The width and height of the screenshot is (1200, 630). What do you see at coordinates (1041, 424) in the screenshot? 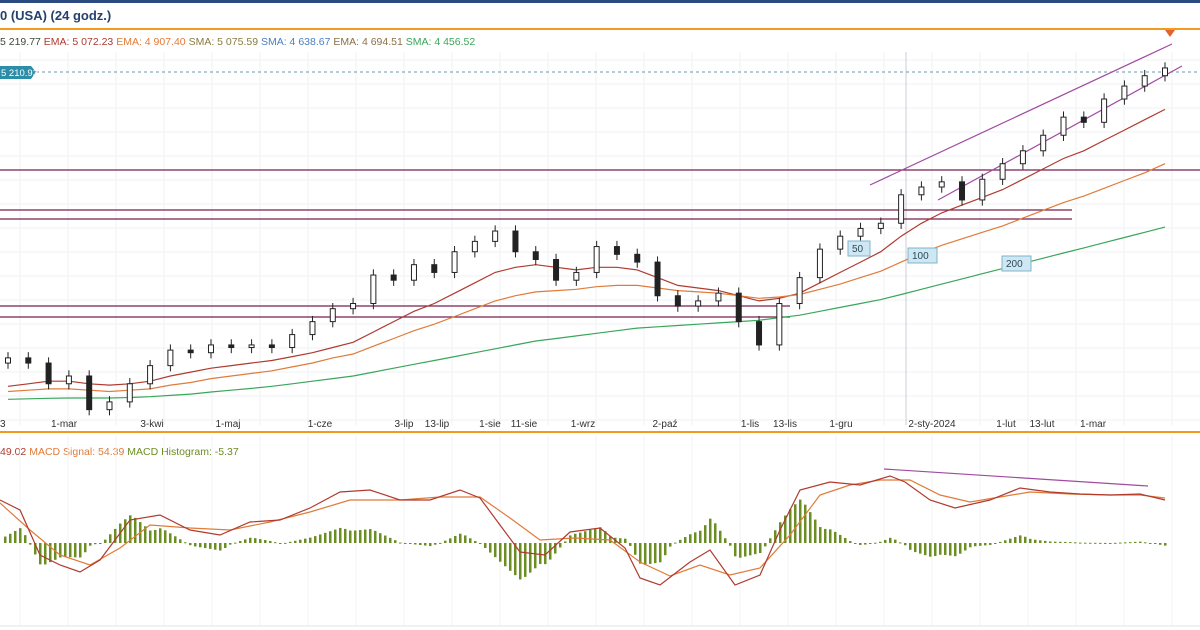
I see `x-tick: 13-lut` at bounding box center [1041, 424].